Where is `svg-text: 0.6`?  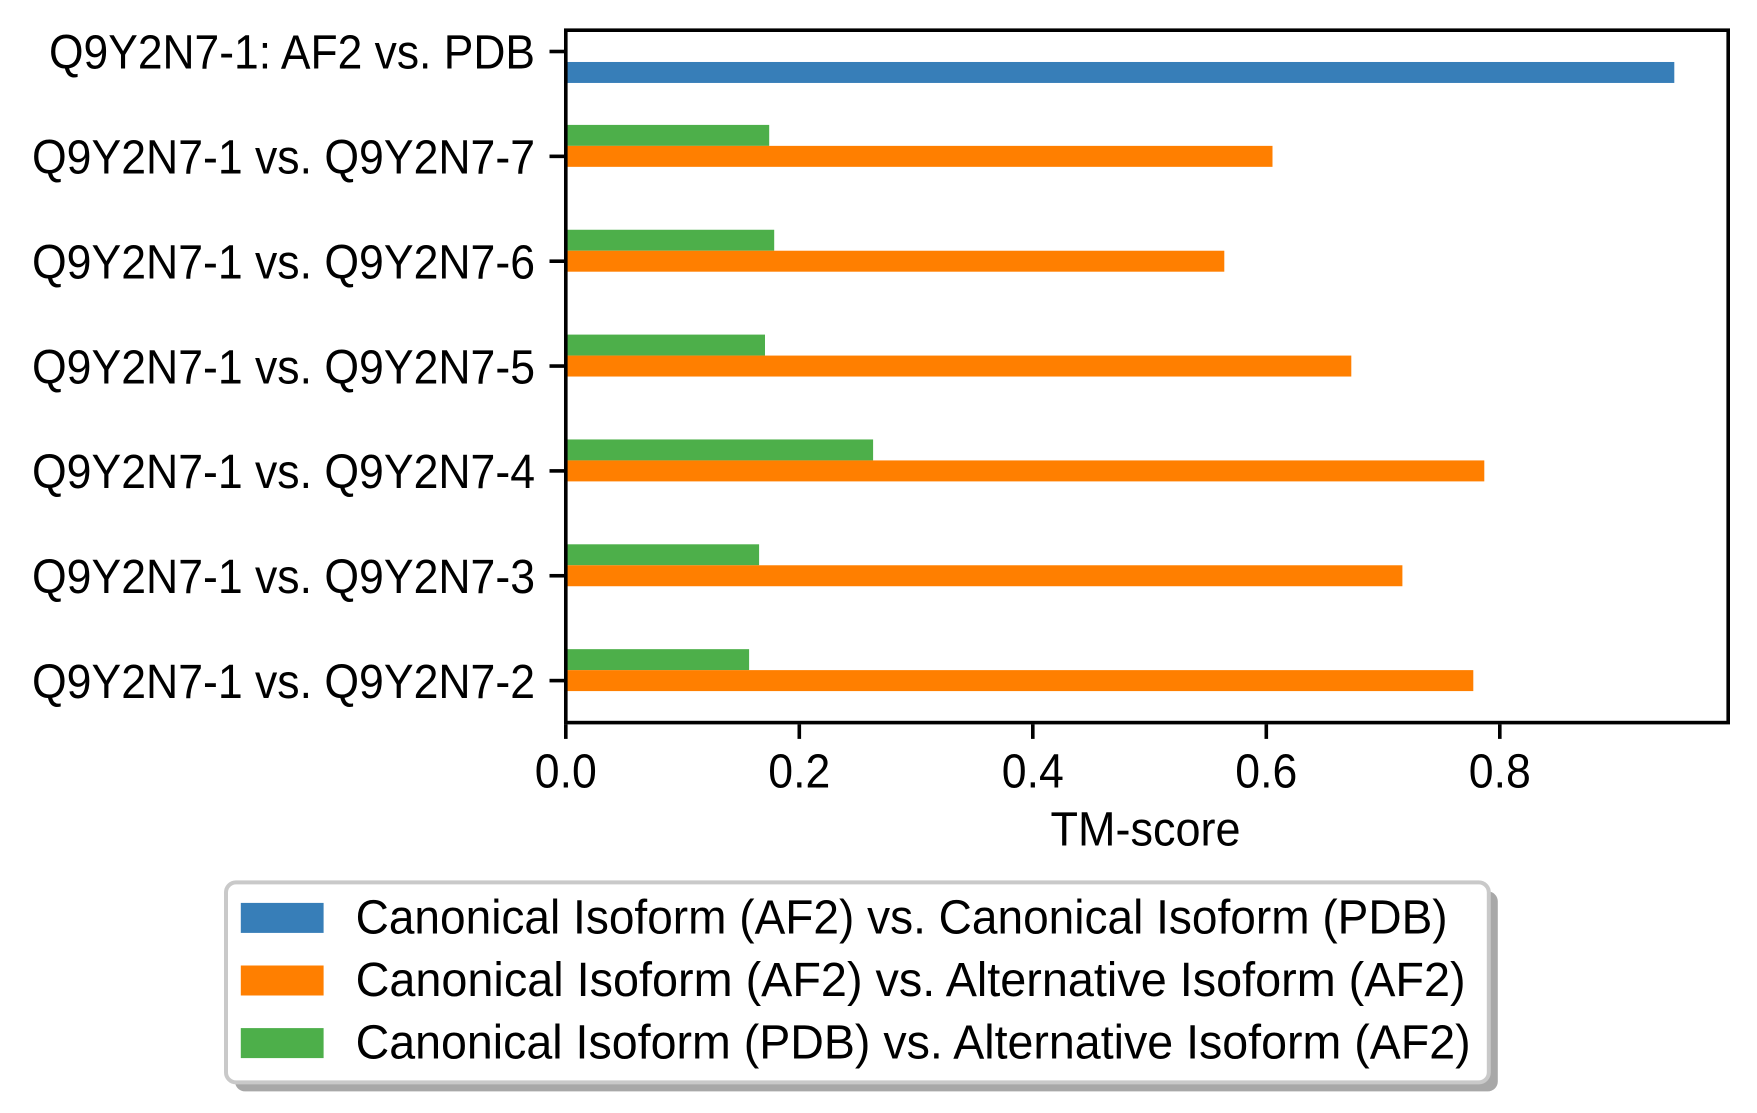
svg-text: 0.6 is located at coordinates (1266, 771).